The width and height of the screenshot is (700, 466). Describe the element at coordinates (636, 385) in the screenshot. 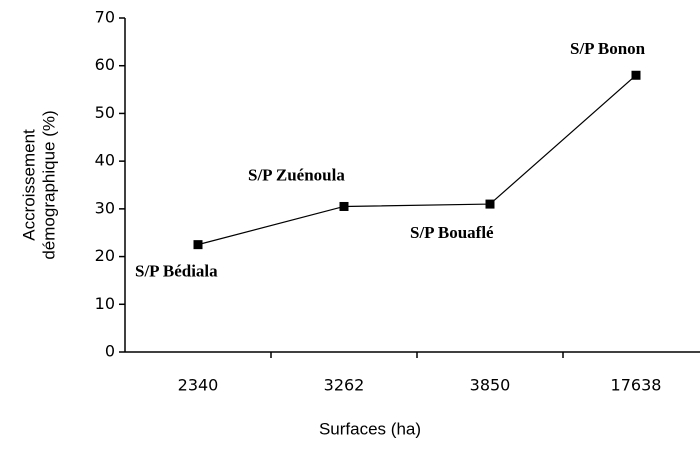

I see `x-tick-label: 17638` at that location.